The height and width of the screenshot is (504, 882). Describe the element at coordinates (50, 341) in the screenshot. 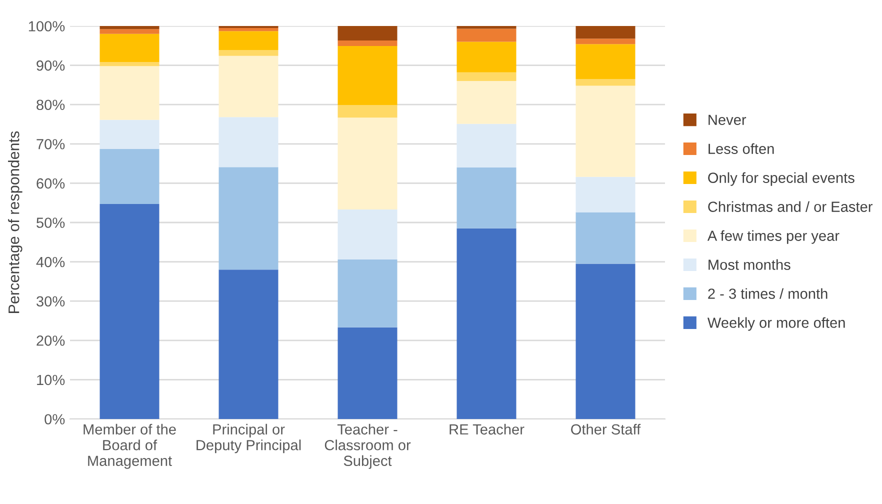

I see `y-tick-label: 20%` at that location.